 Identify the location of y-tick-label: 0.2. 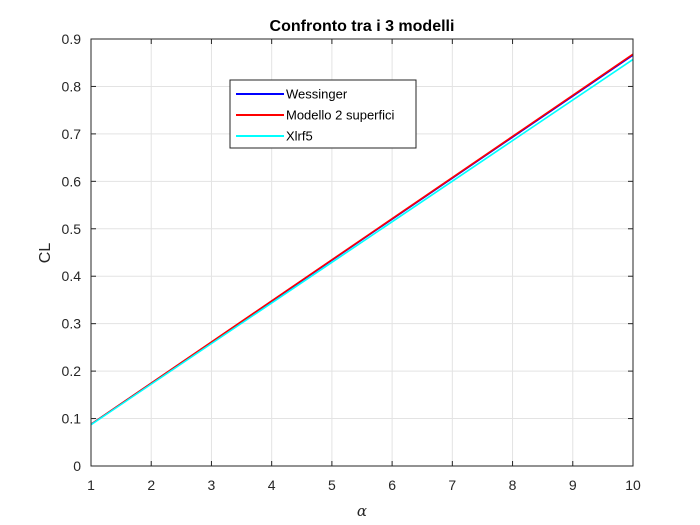
(72, 371).